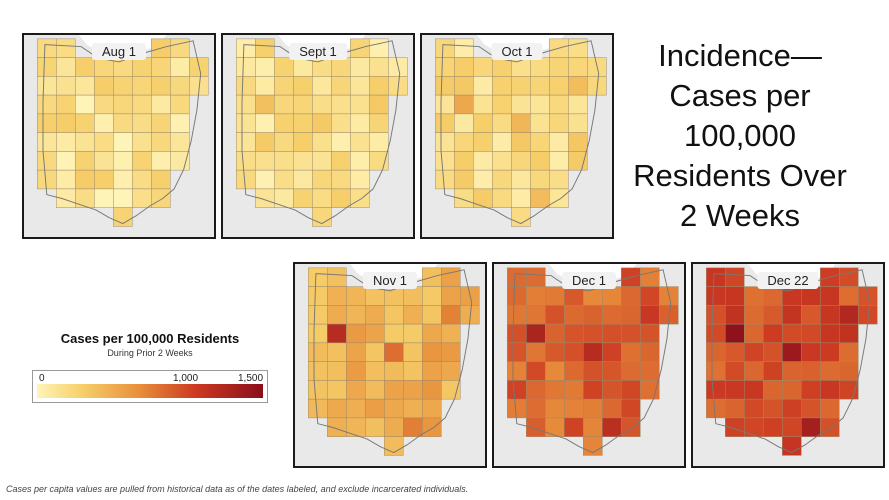  I want to click on legend-tick-0: 0, so click(42, 378).